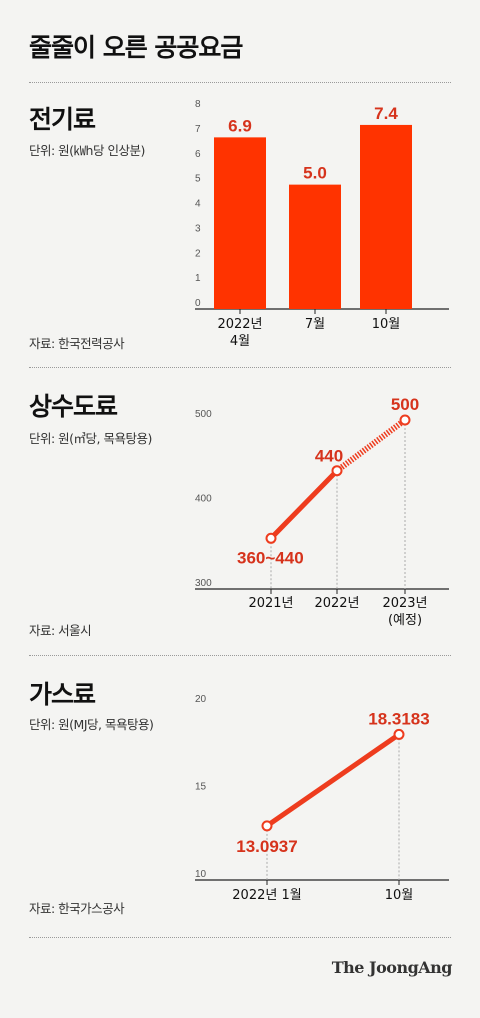  What do you see at coordinates (405, 620) in the screenshot?
I see `x-tick-label: (예정)` at bounding box center [405, 620].